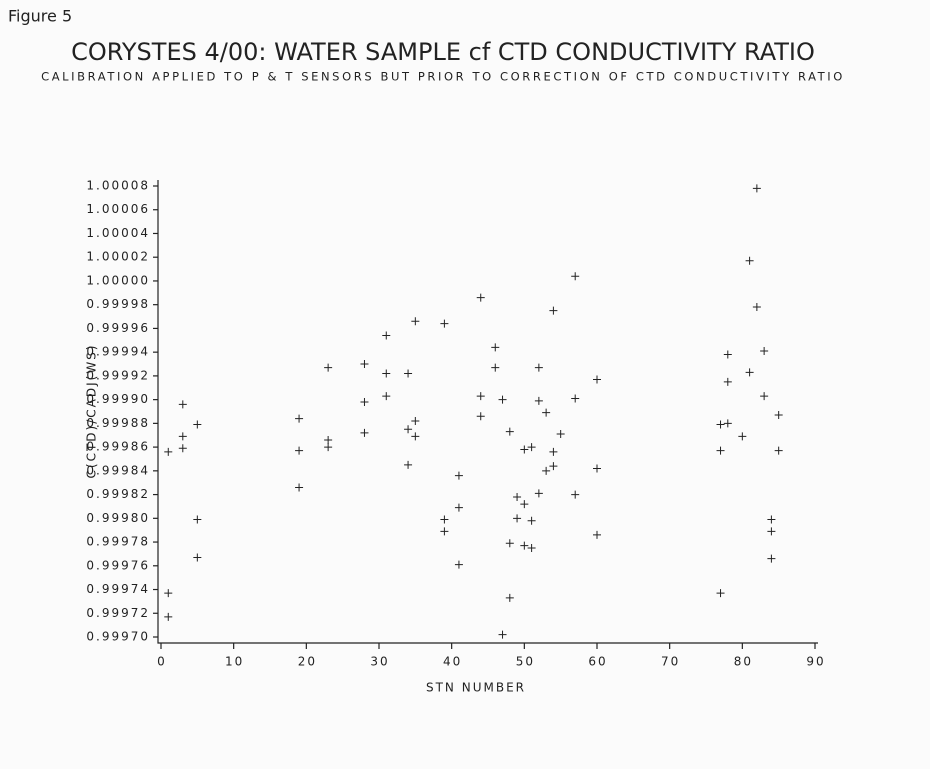  I want to click on y-tick-label: 0.99978, so click(118, 542).